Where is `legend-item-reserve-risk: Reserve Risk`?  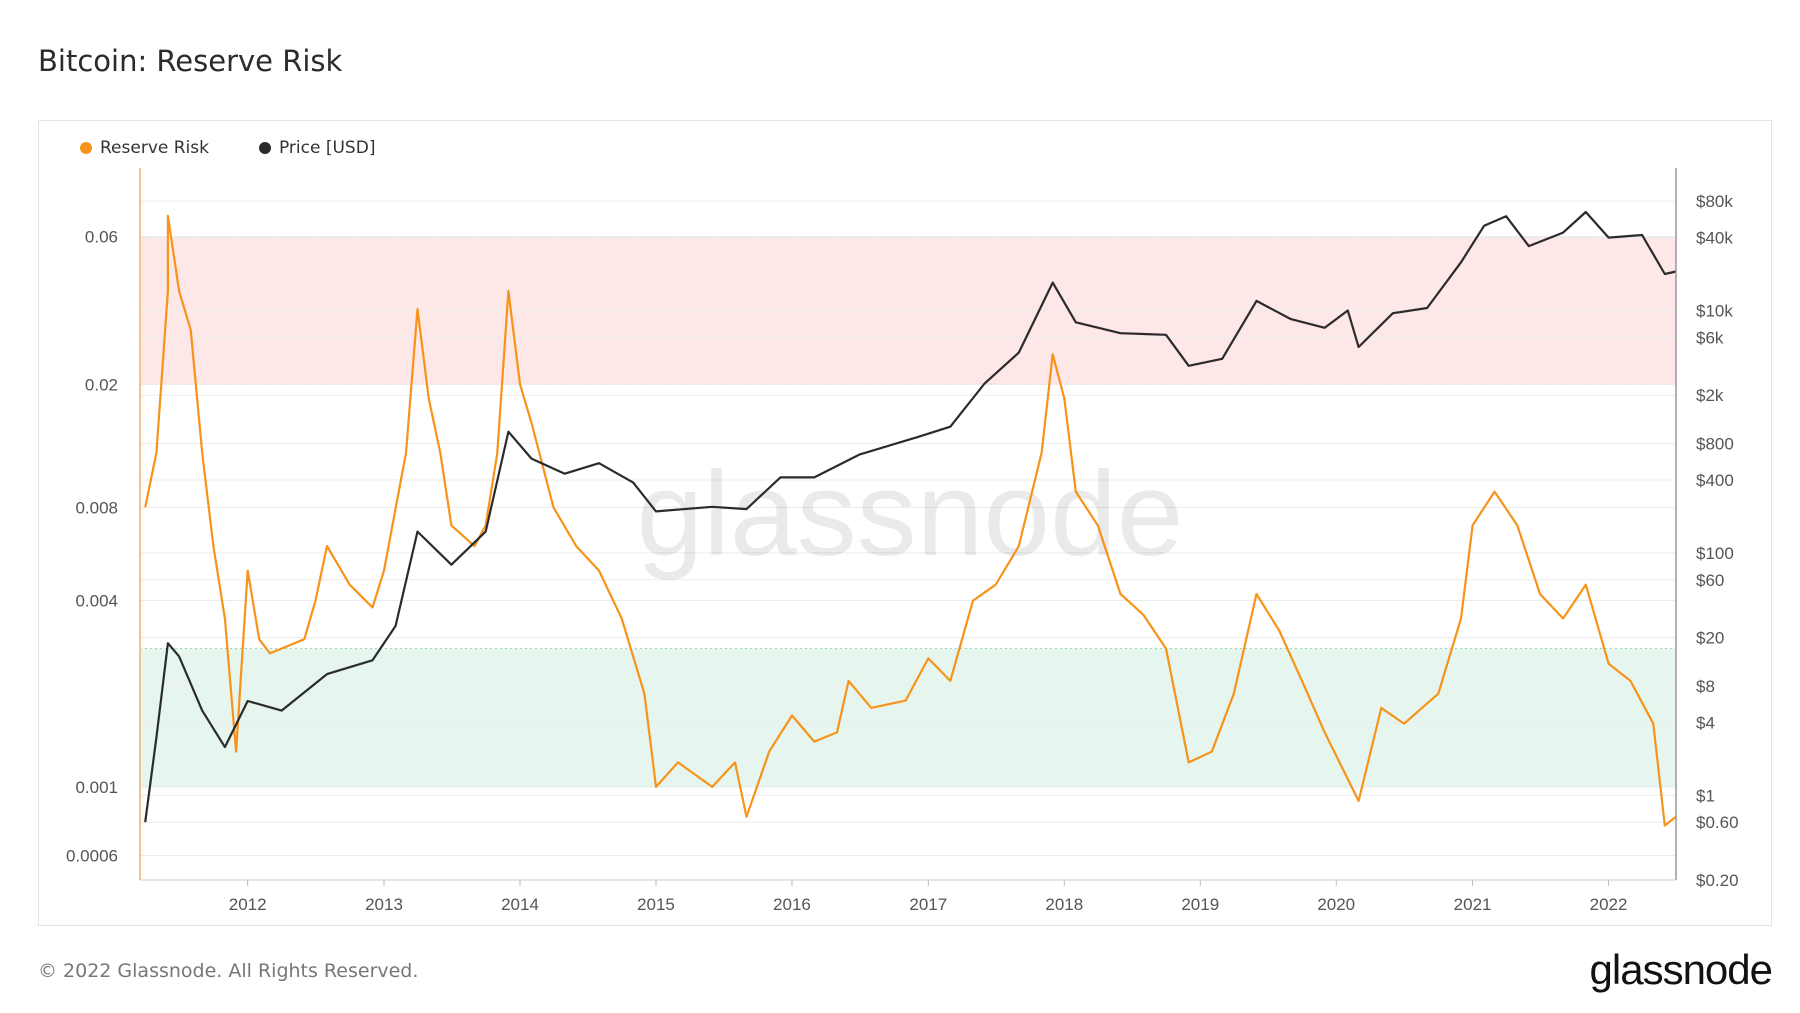 legend-item-reserve-risk: Reserve Risk is located at coordinates (144, 148).